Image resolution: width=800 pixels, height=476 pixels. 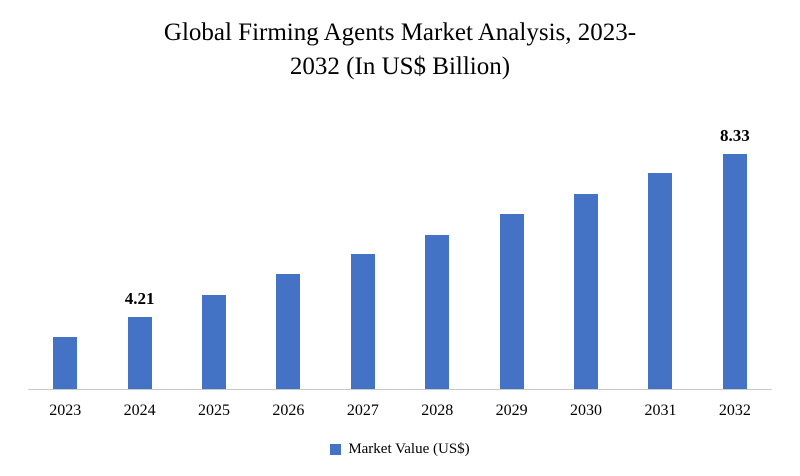 I want to click on bar-column-2026, so click(x=288, y=332).